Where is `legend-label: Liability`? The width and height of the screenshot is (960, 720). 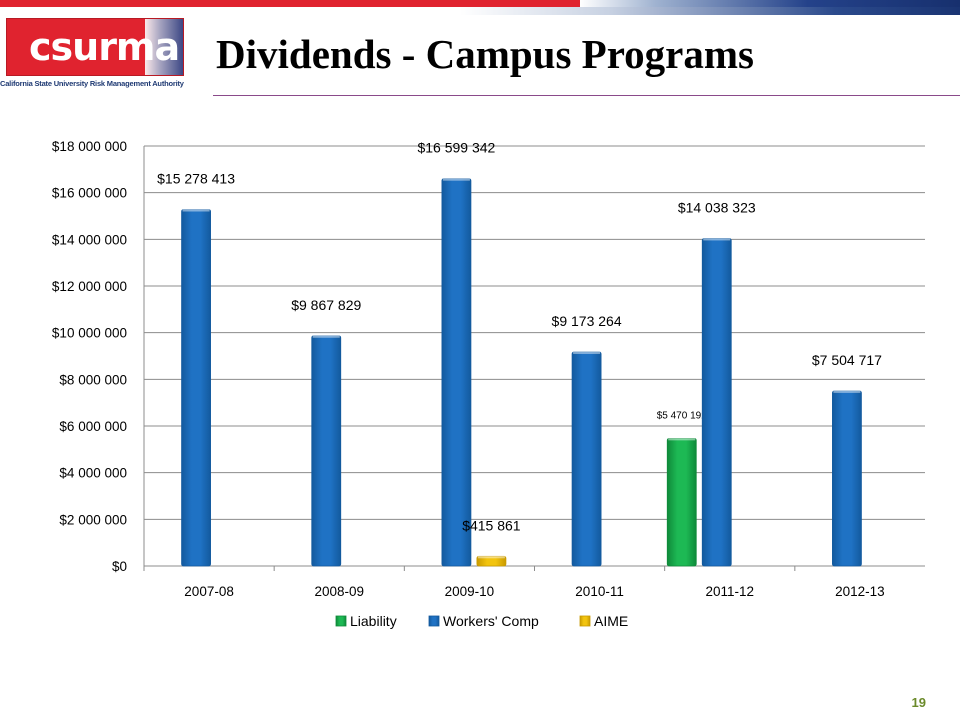 legend-label: Liability is located at coordinates (373, 621).